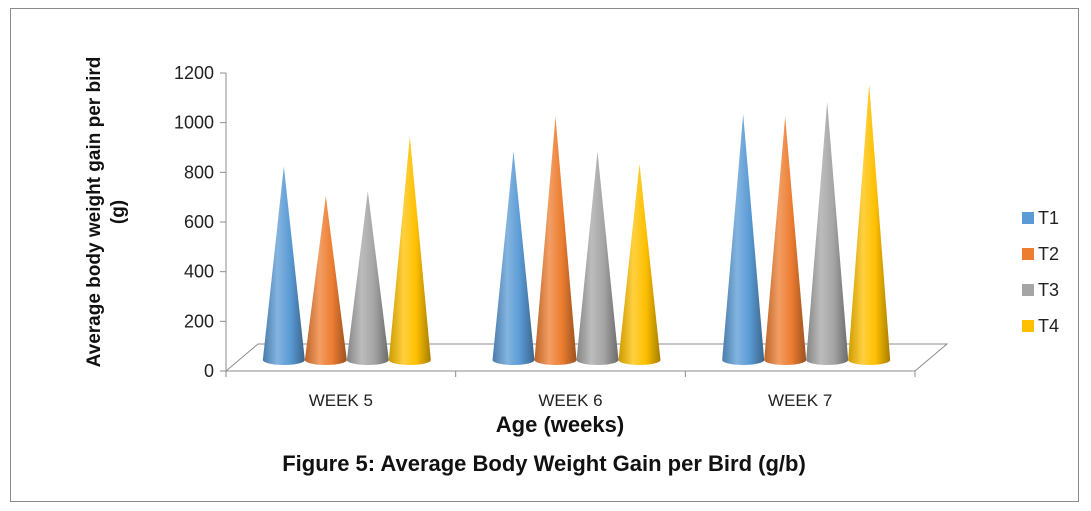  I want to click on legend-swatch-t3, so click(1028, 290).